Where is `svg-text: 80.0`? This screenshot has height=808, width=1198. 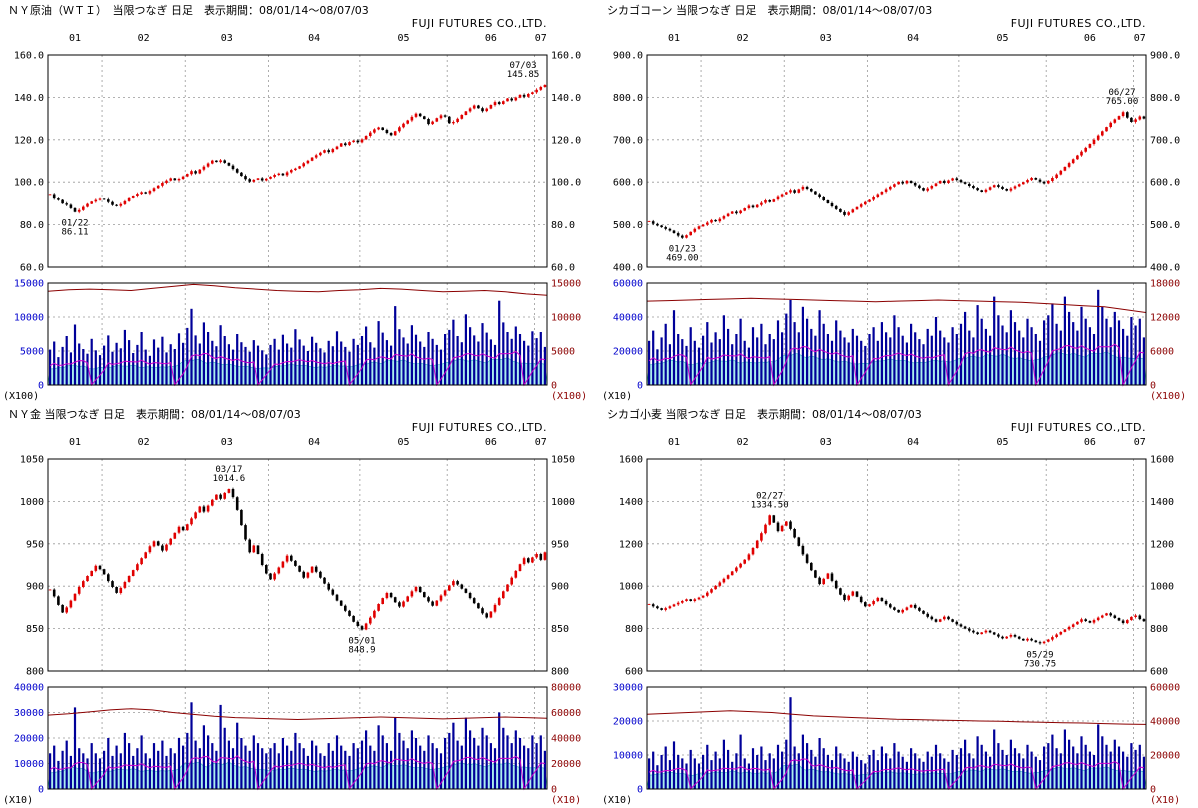
svg-text: 80.0 is located at coordinates (563, 225).